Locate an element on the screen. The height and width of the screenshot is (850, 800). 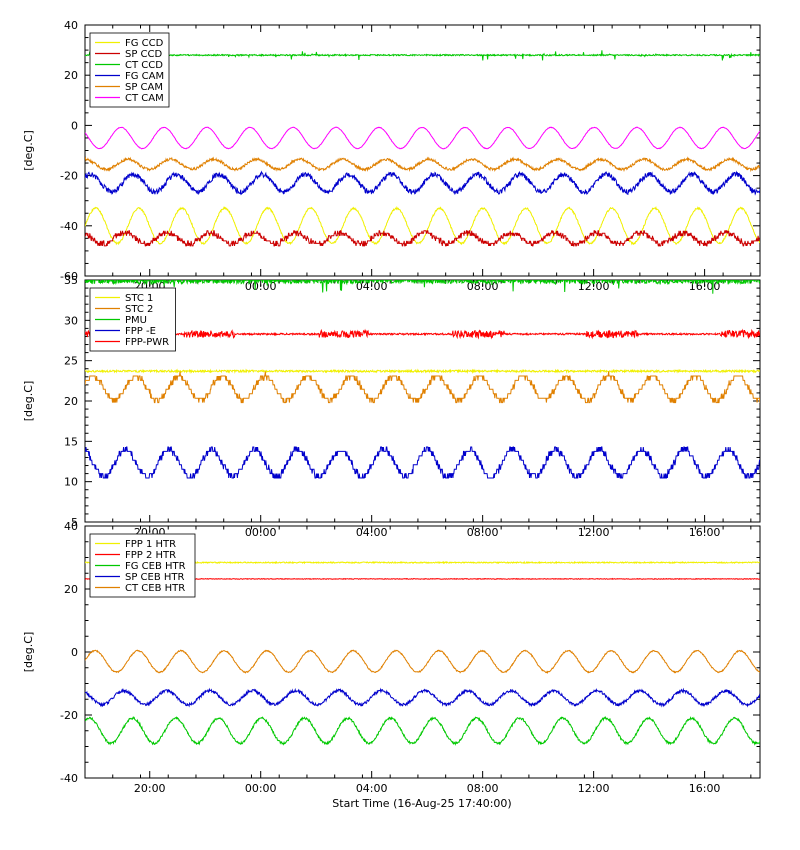
y-tick-label: 25 is located at coordinates (71, 361).